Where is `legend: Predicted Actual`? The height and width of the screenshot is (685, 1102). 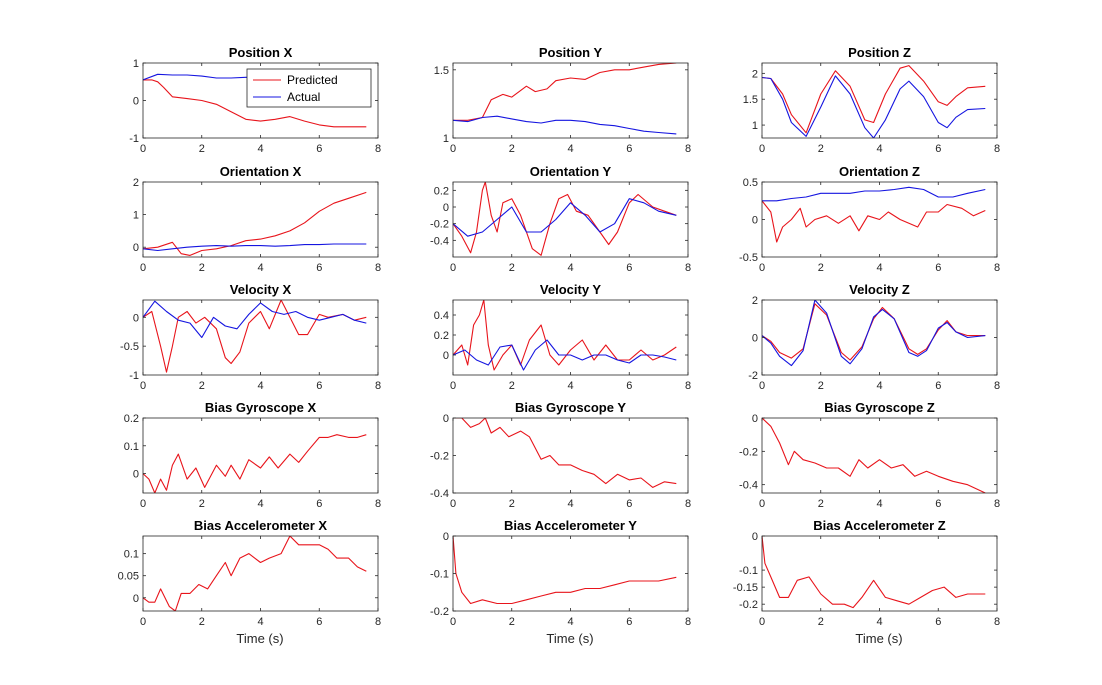
legend: Predicted Actual is located at coordinates (309, 88).